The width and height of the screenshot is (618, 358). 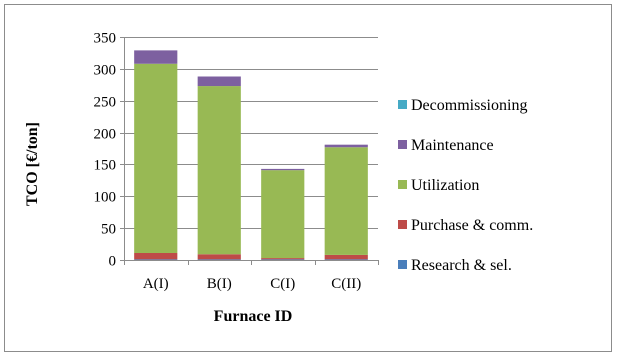 I want to click on legend-label: Utilization, so click(x=445, y=185).